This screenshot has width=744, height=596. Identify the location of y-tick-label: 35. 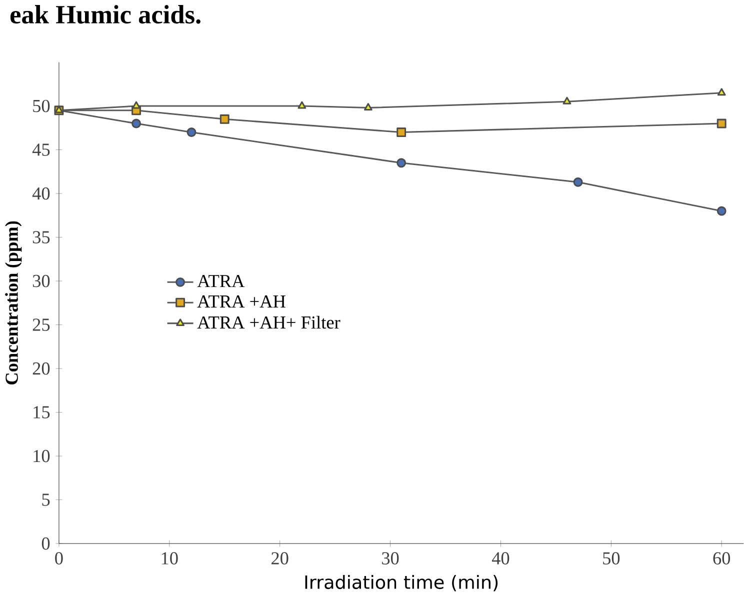
(41, 237).